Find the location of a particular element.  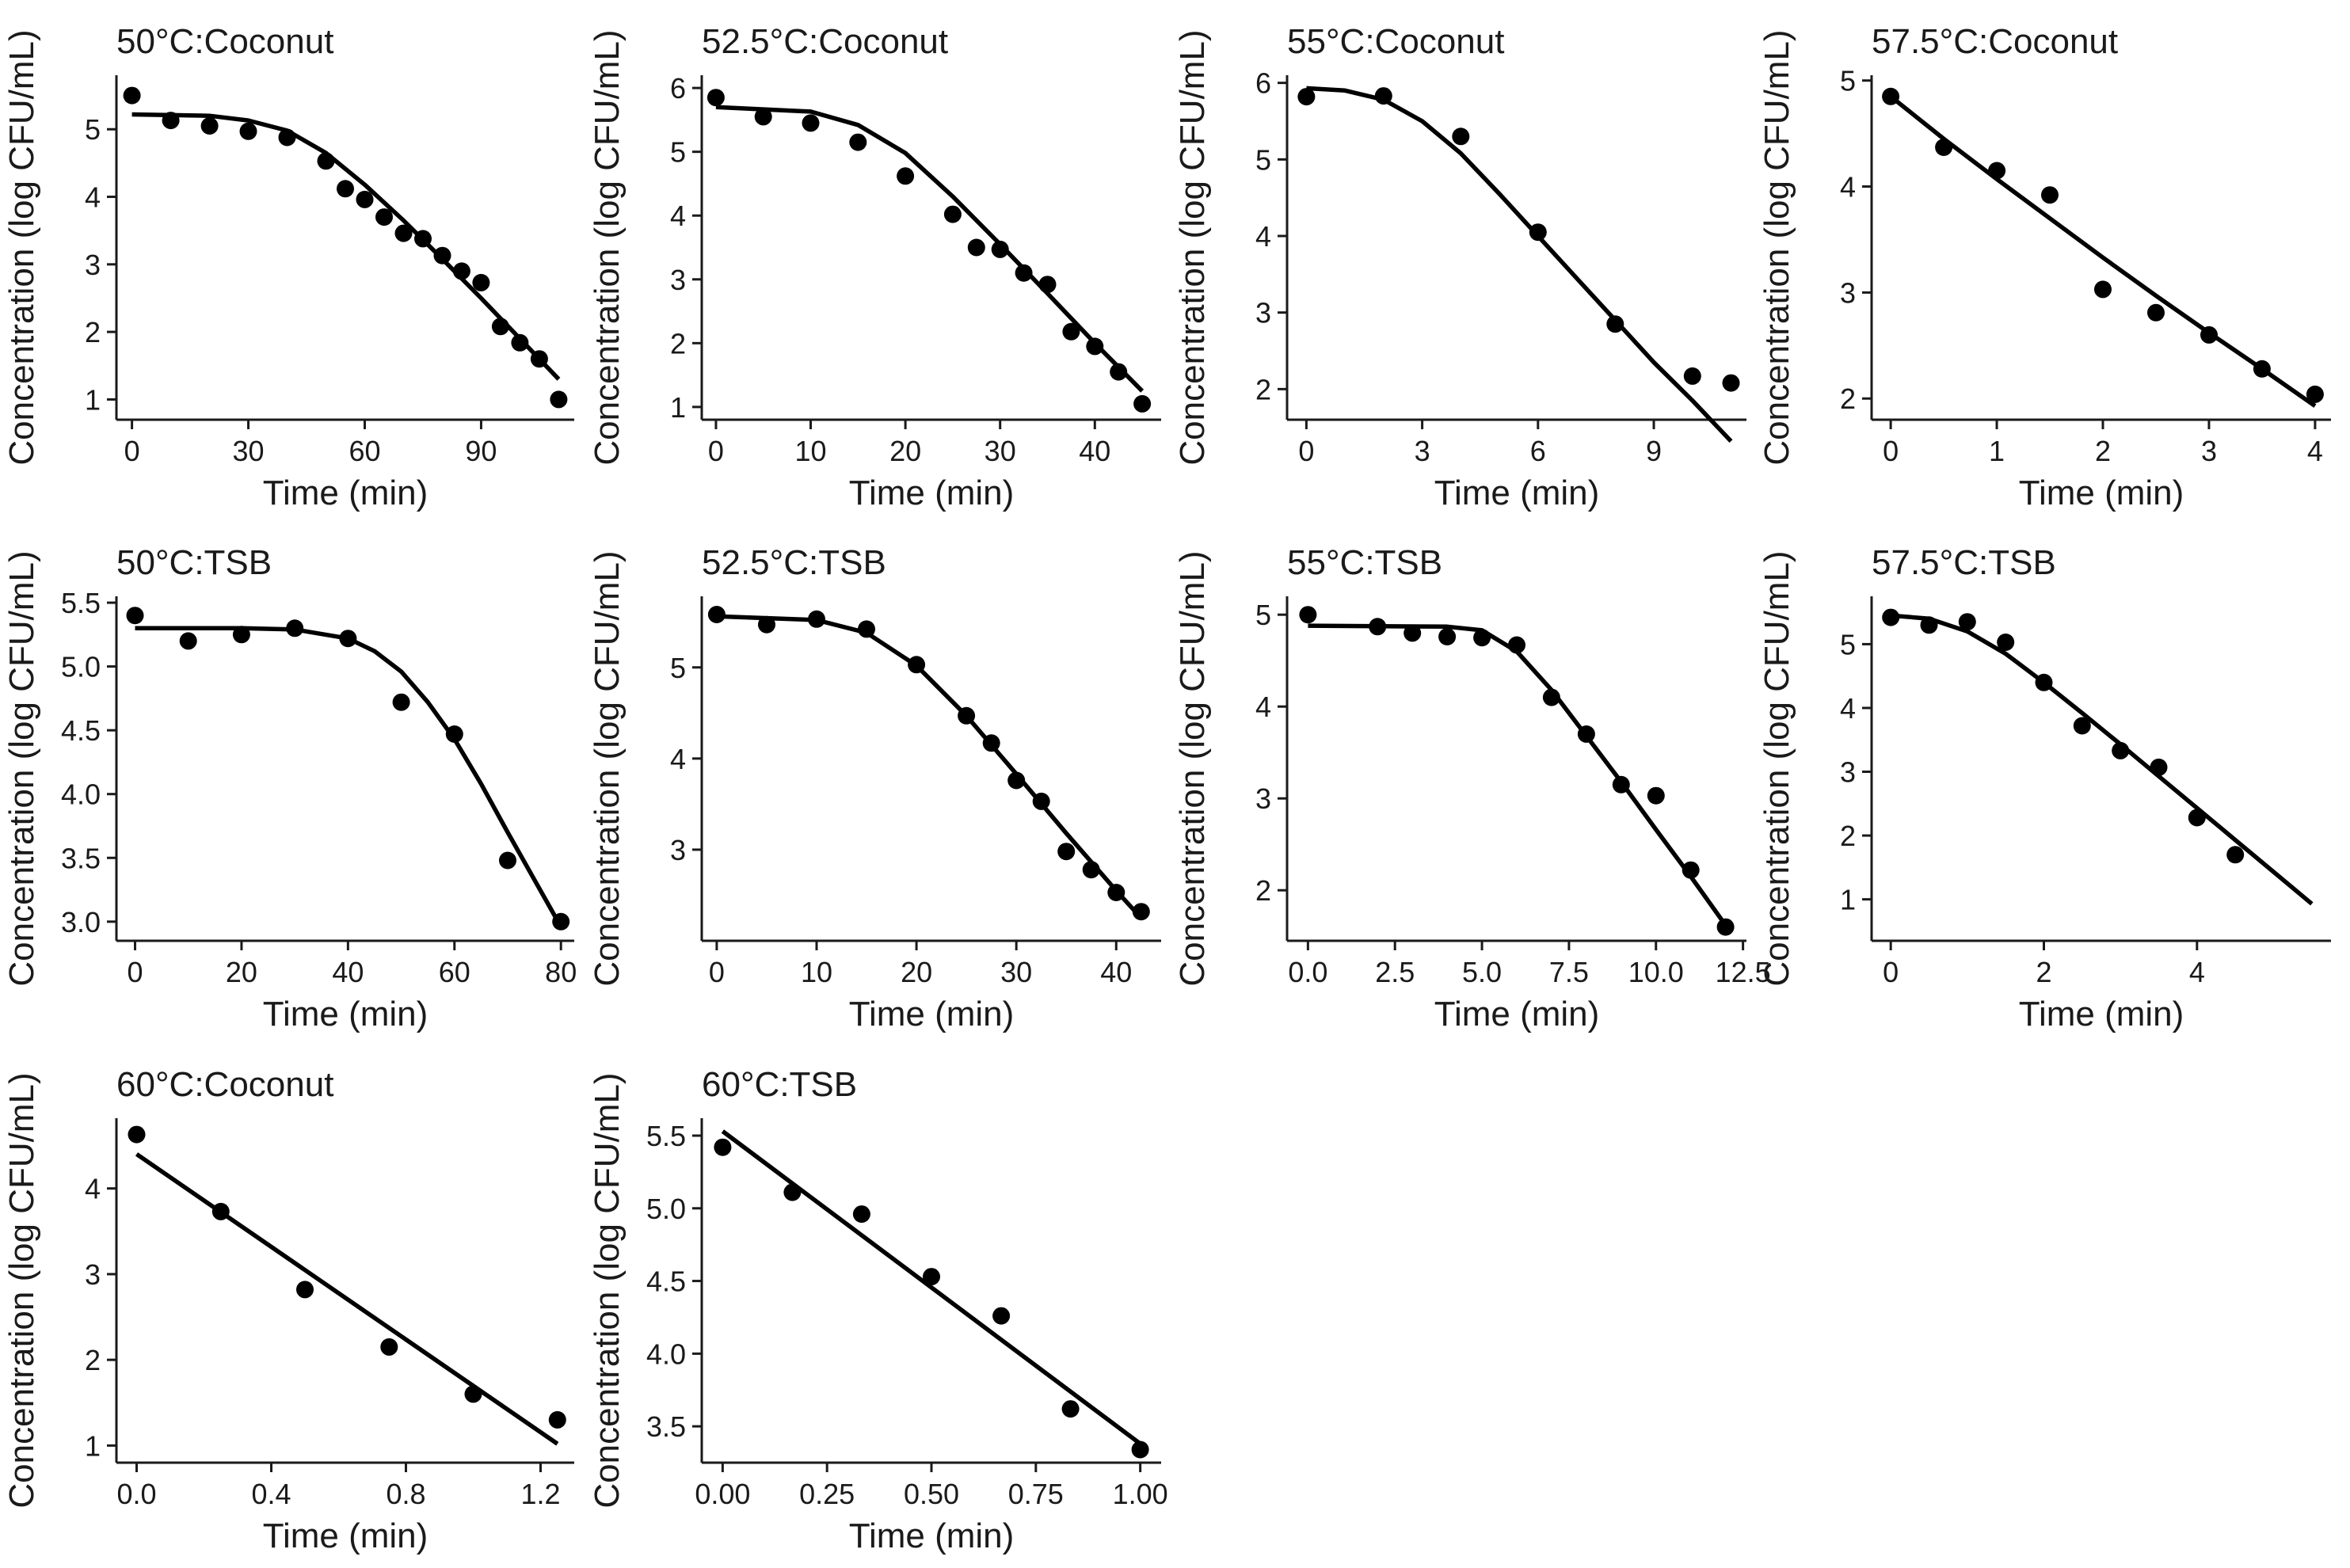

x-tick-label: 0.0 is located at coordinates (1307, 972).